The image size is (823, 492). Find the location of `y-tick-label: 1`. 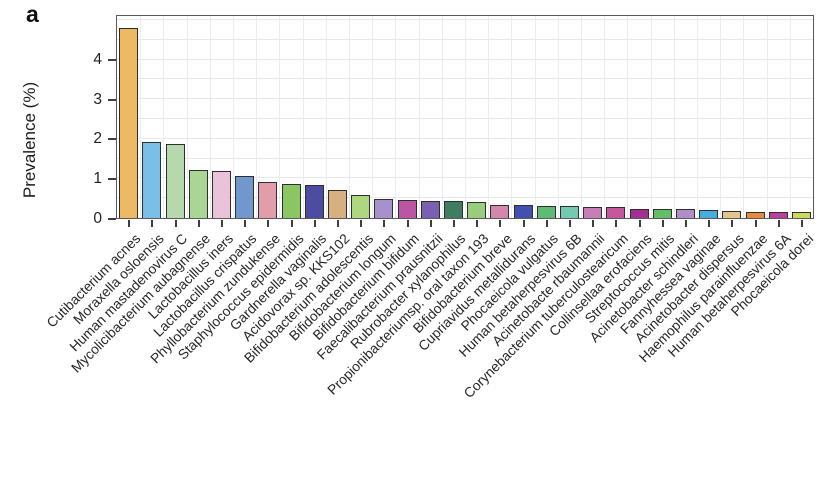

y-tick-label: 1 is located at coordinates (97, 178).